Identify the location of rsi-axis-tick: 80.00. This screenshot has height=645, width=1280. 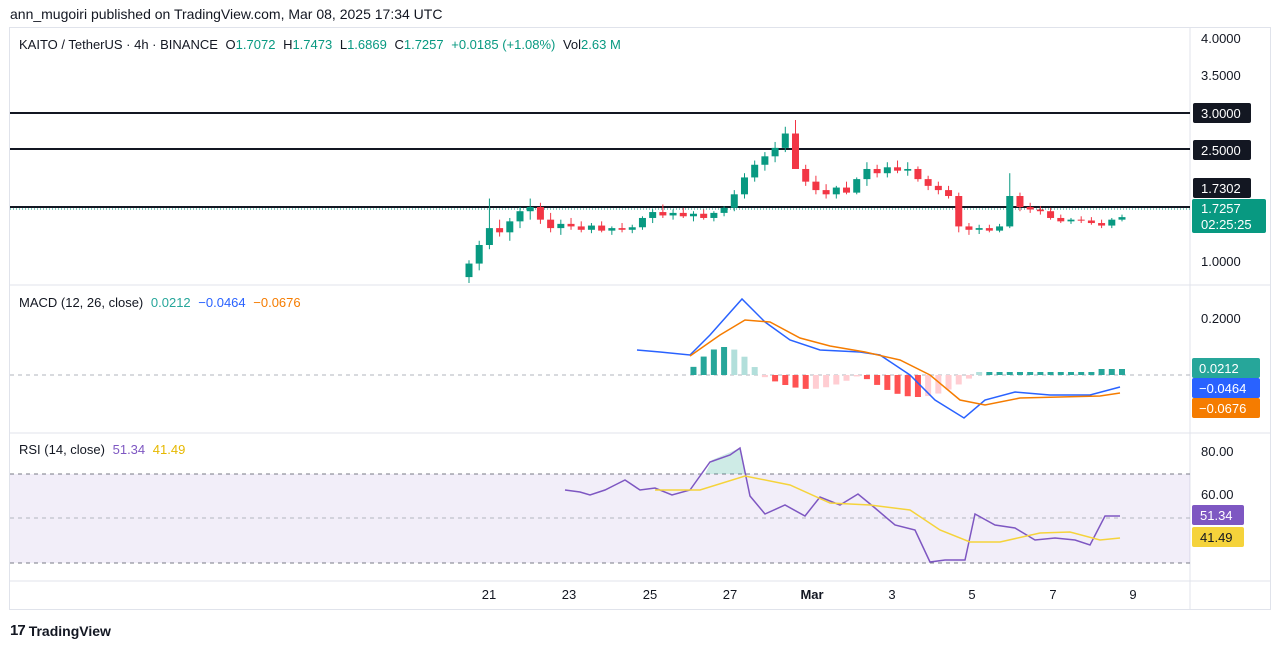
(1217, 451).